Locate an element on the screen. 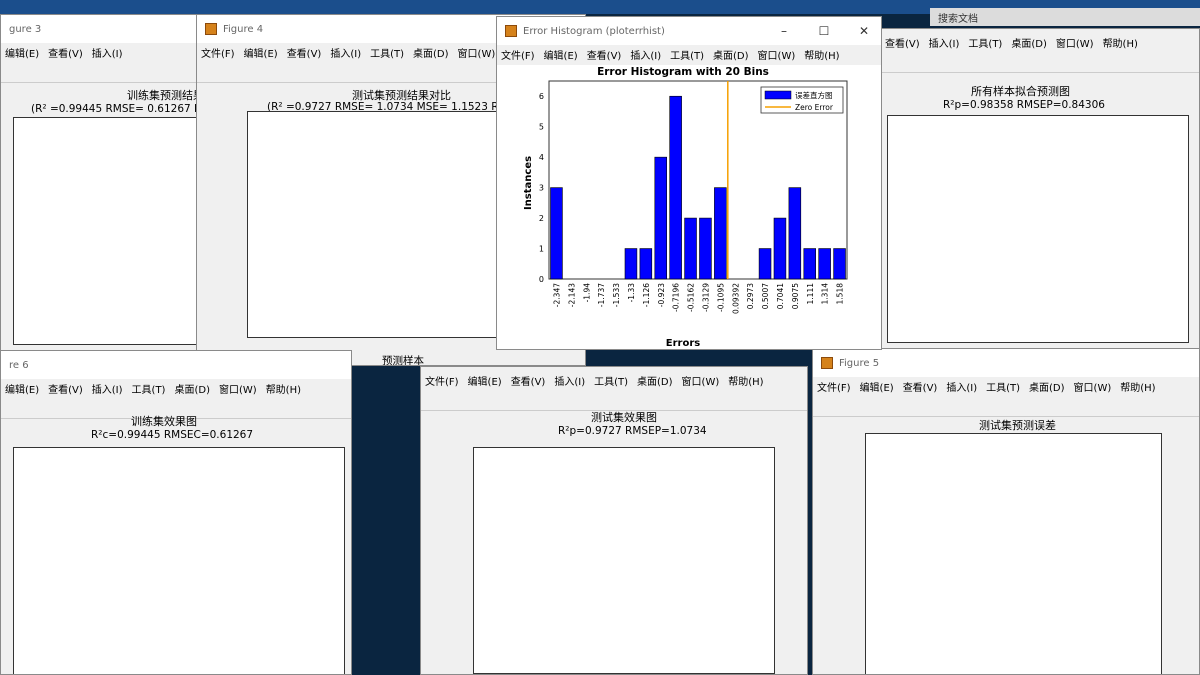 Image resolution: width=1200 pixels, height=675 pixels. plot-subtitle: R²c=0.99445 RMSEC=0.61267 is located at coordinates (172, 435).